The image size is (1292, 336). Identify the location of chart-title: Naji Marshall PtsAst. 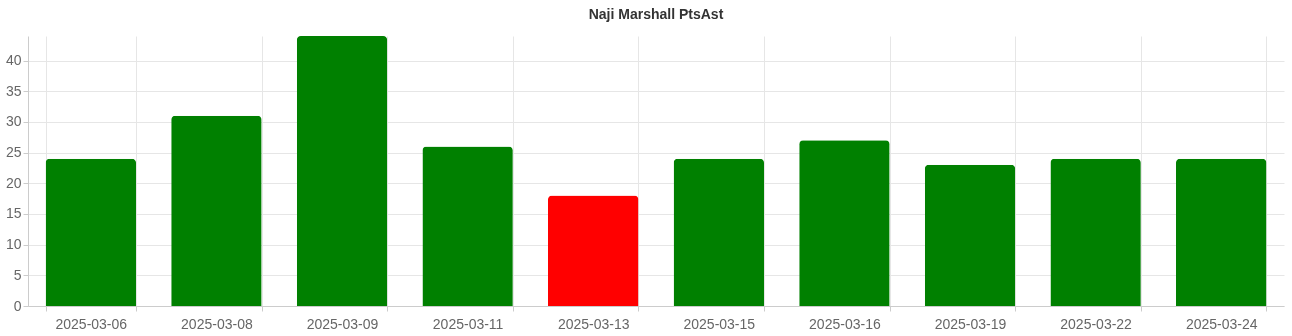
(656, 14).